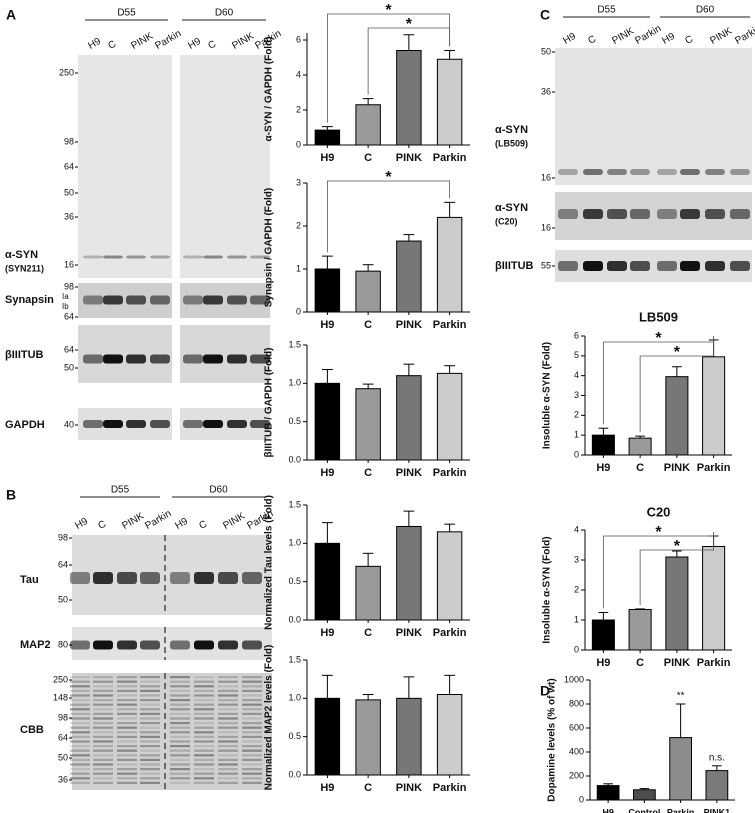  I want to click on panel-label: D, so click(545, 691).